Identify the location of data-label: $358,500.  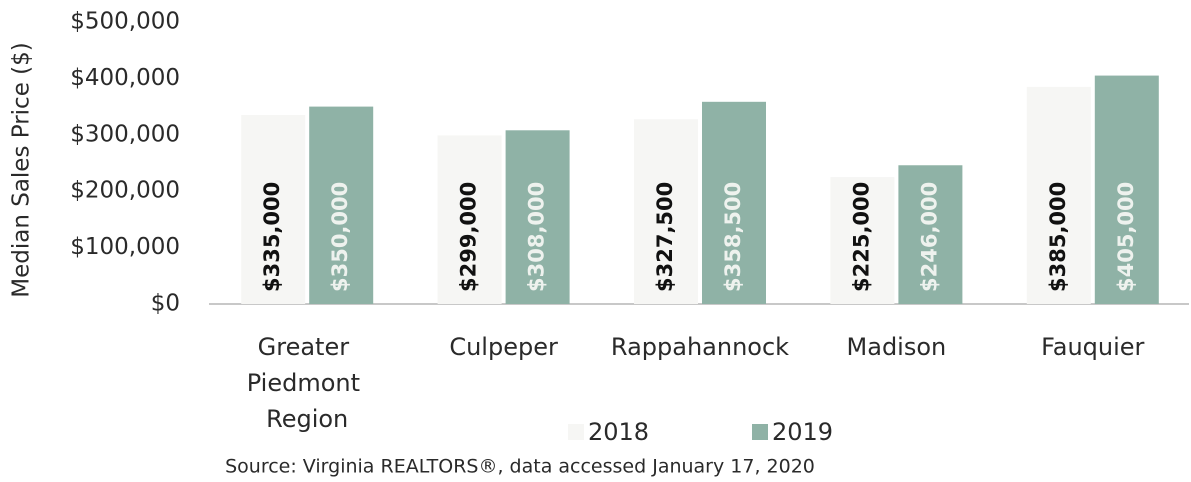
(733, 237).